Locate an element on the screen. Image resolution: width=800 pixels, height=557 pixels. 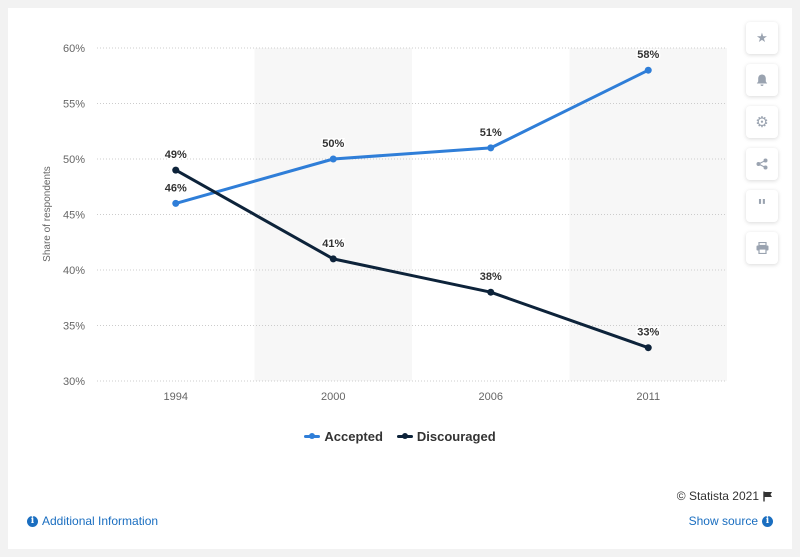
share-button is located at coordinates (762, 164).